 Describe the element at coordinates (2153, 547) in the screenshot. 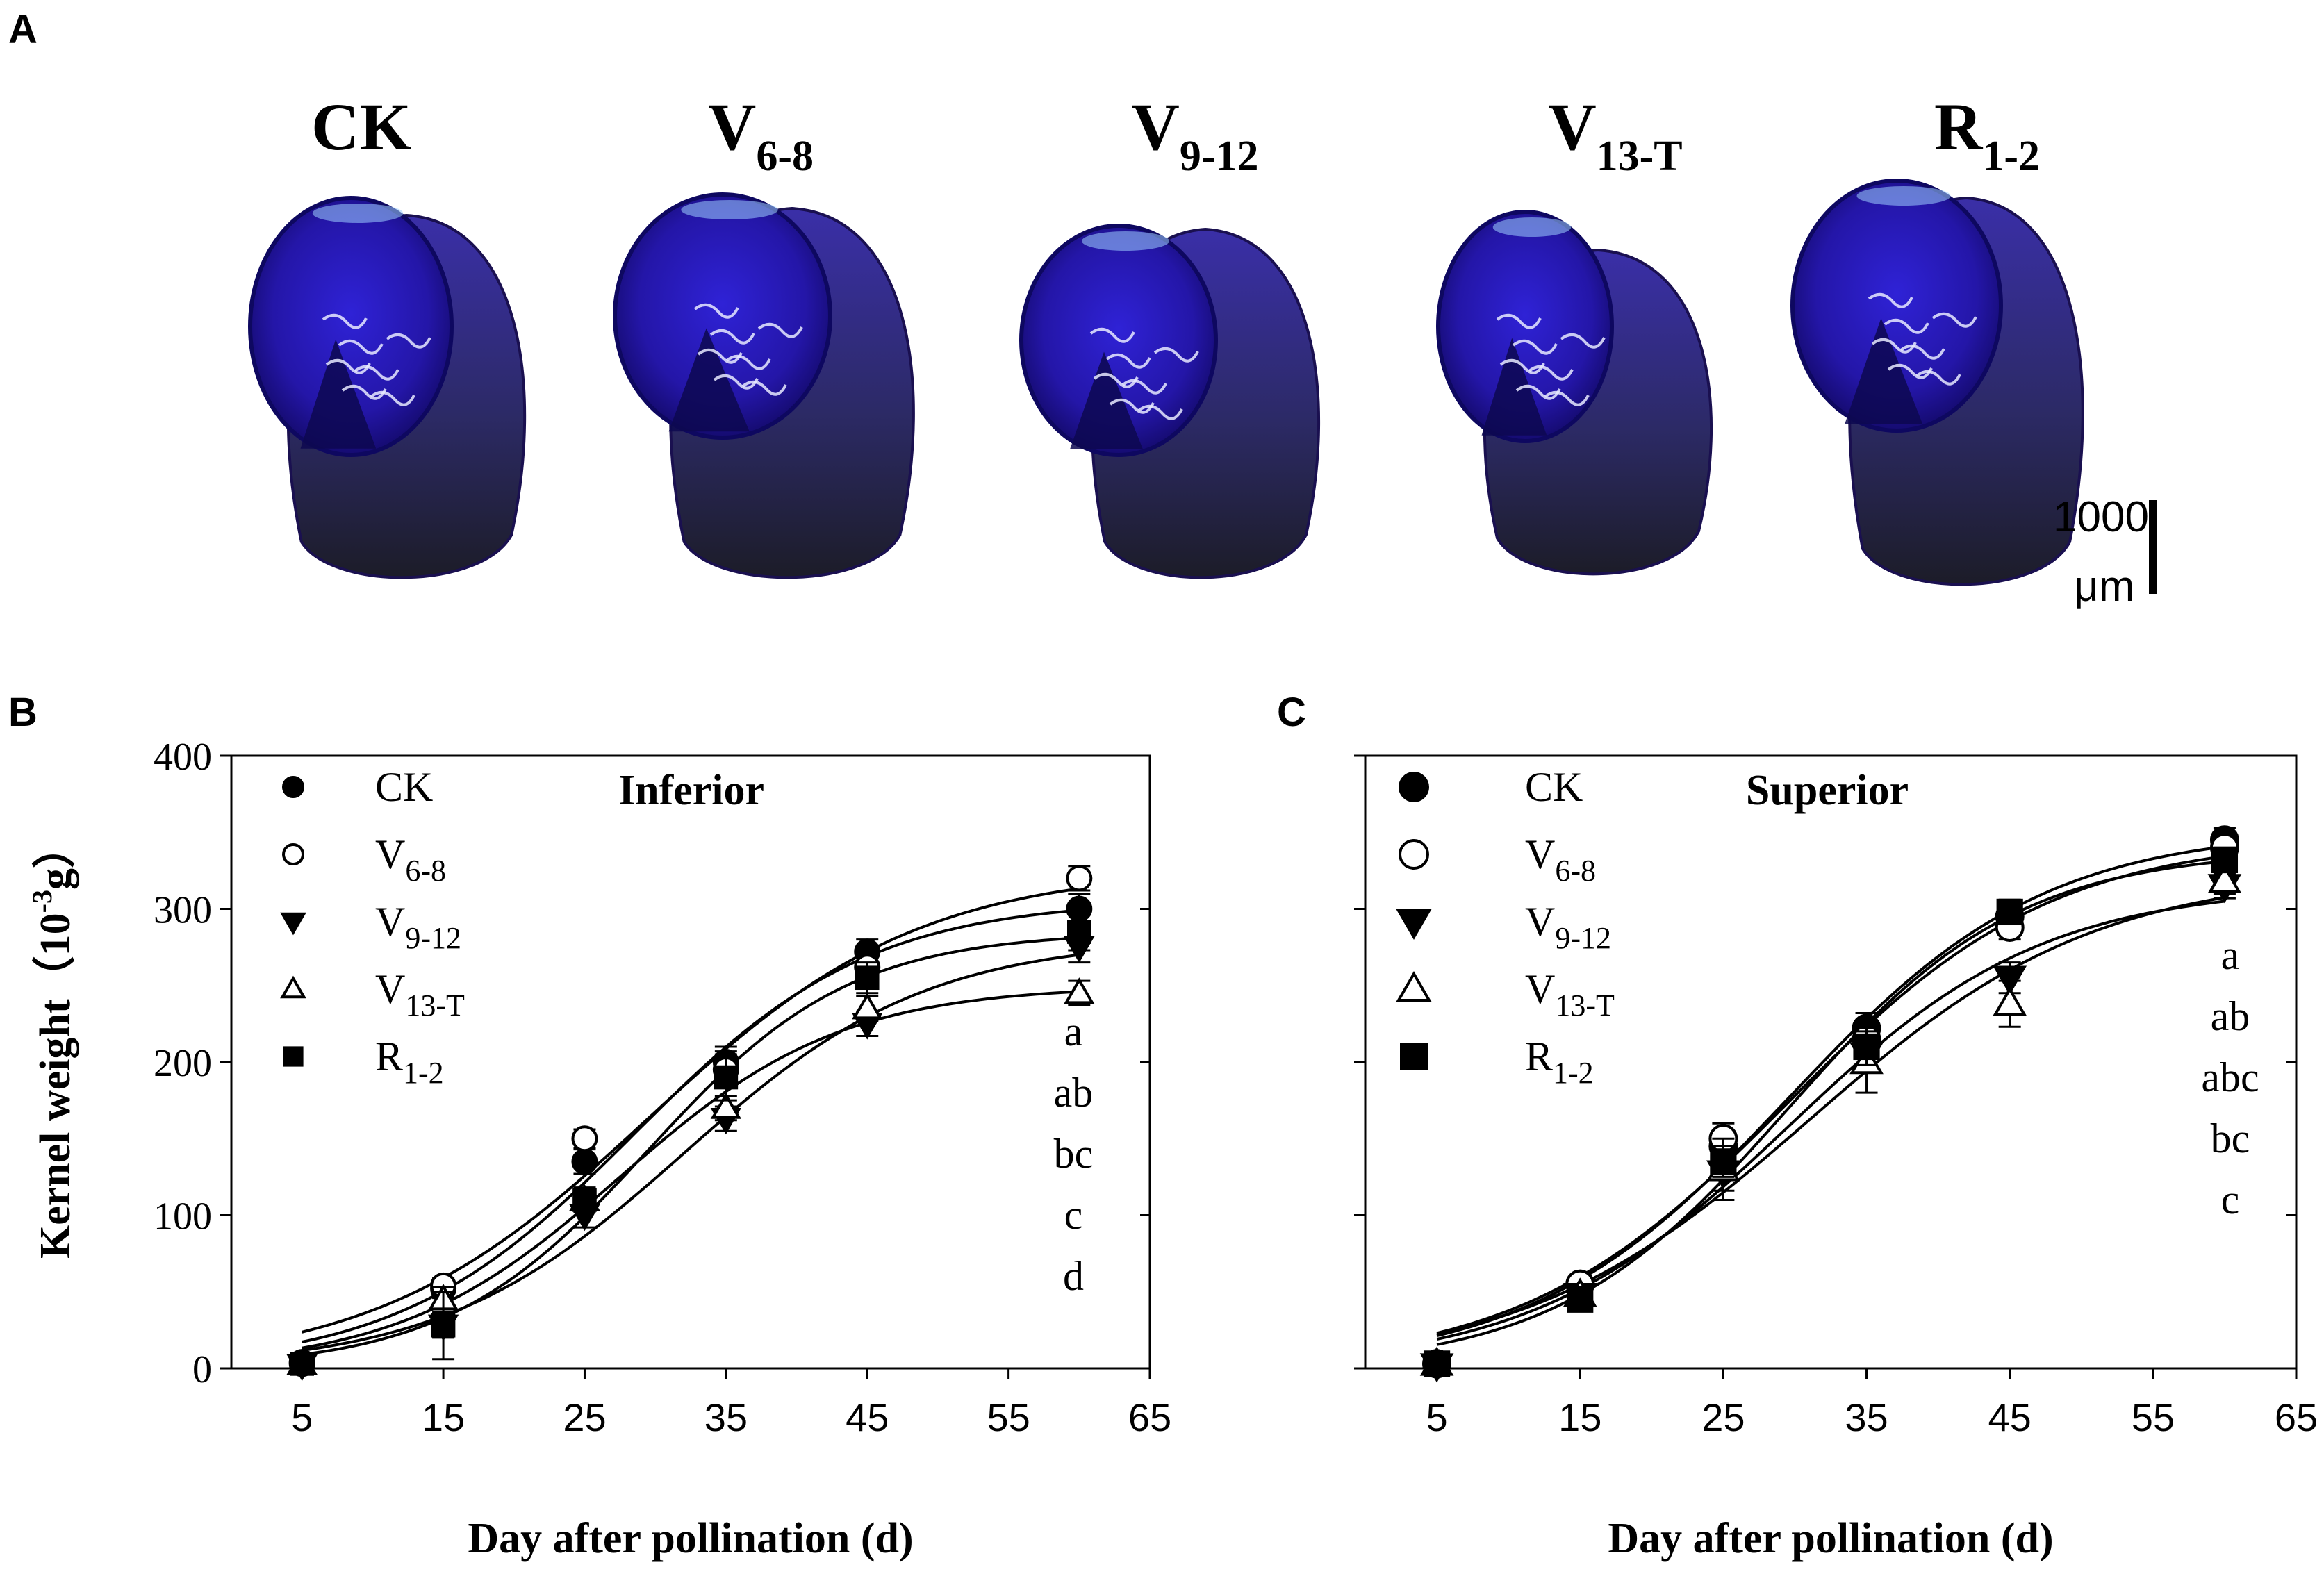

I see `scale-bar-line` at that location.